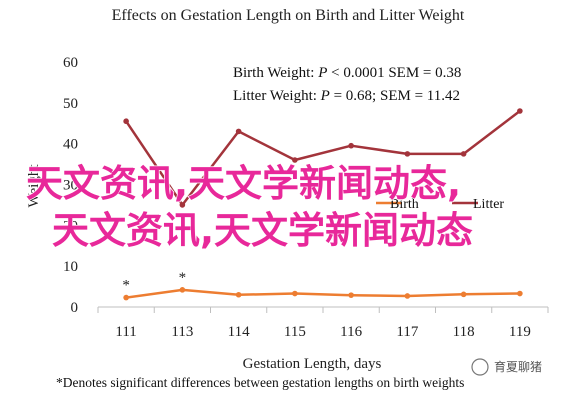 This screenshot has height=405, width=571. I want to click on y-axis-title: Weight, so click(34, 186).